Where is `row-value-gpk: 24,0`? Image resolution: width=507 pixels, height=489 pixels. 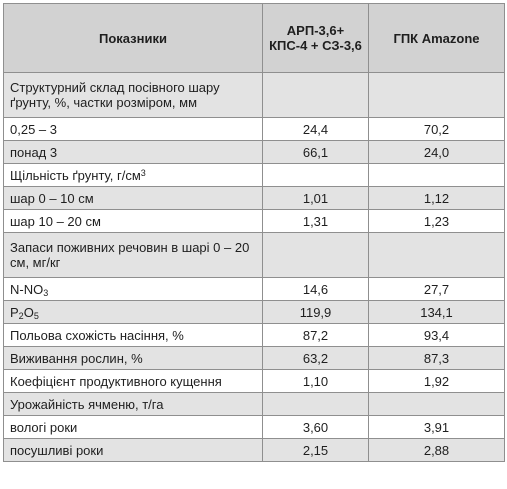
row-value-gpk: 24,0 is located at coordinates (436, 152).